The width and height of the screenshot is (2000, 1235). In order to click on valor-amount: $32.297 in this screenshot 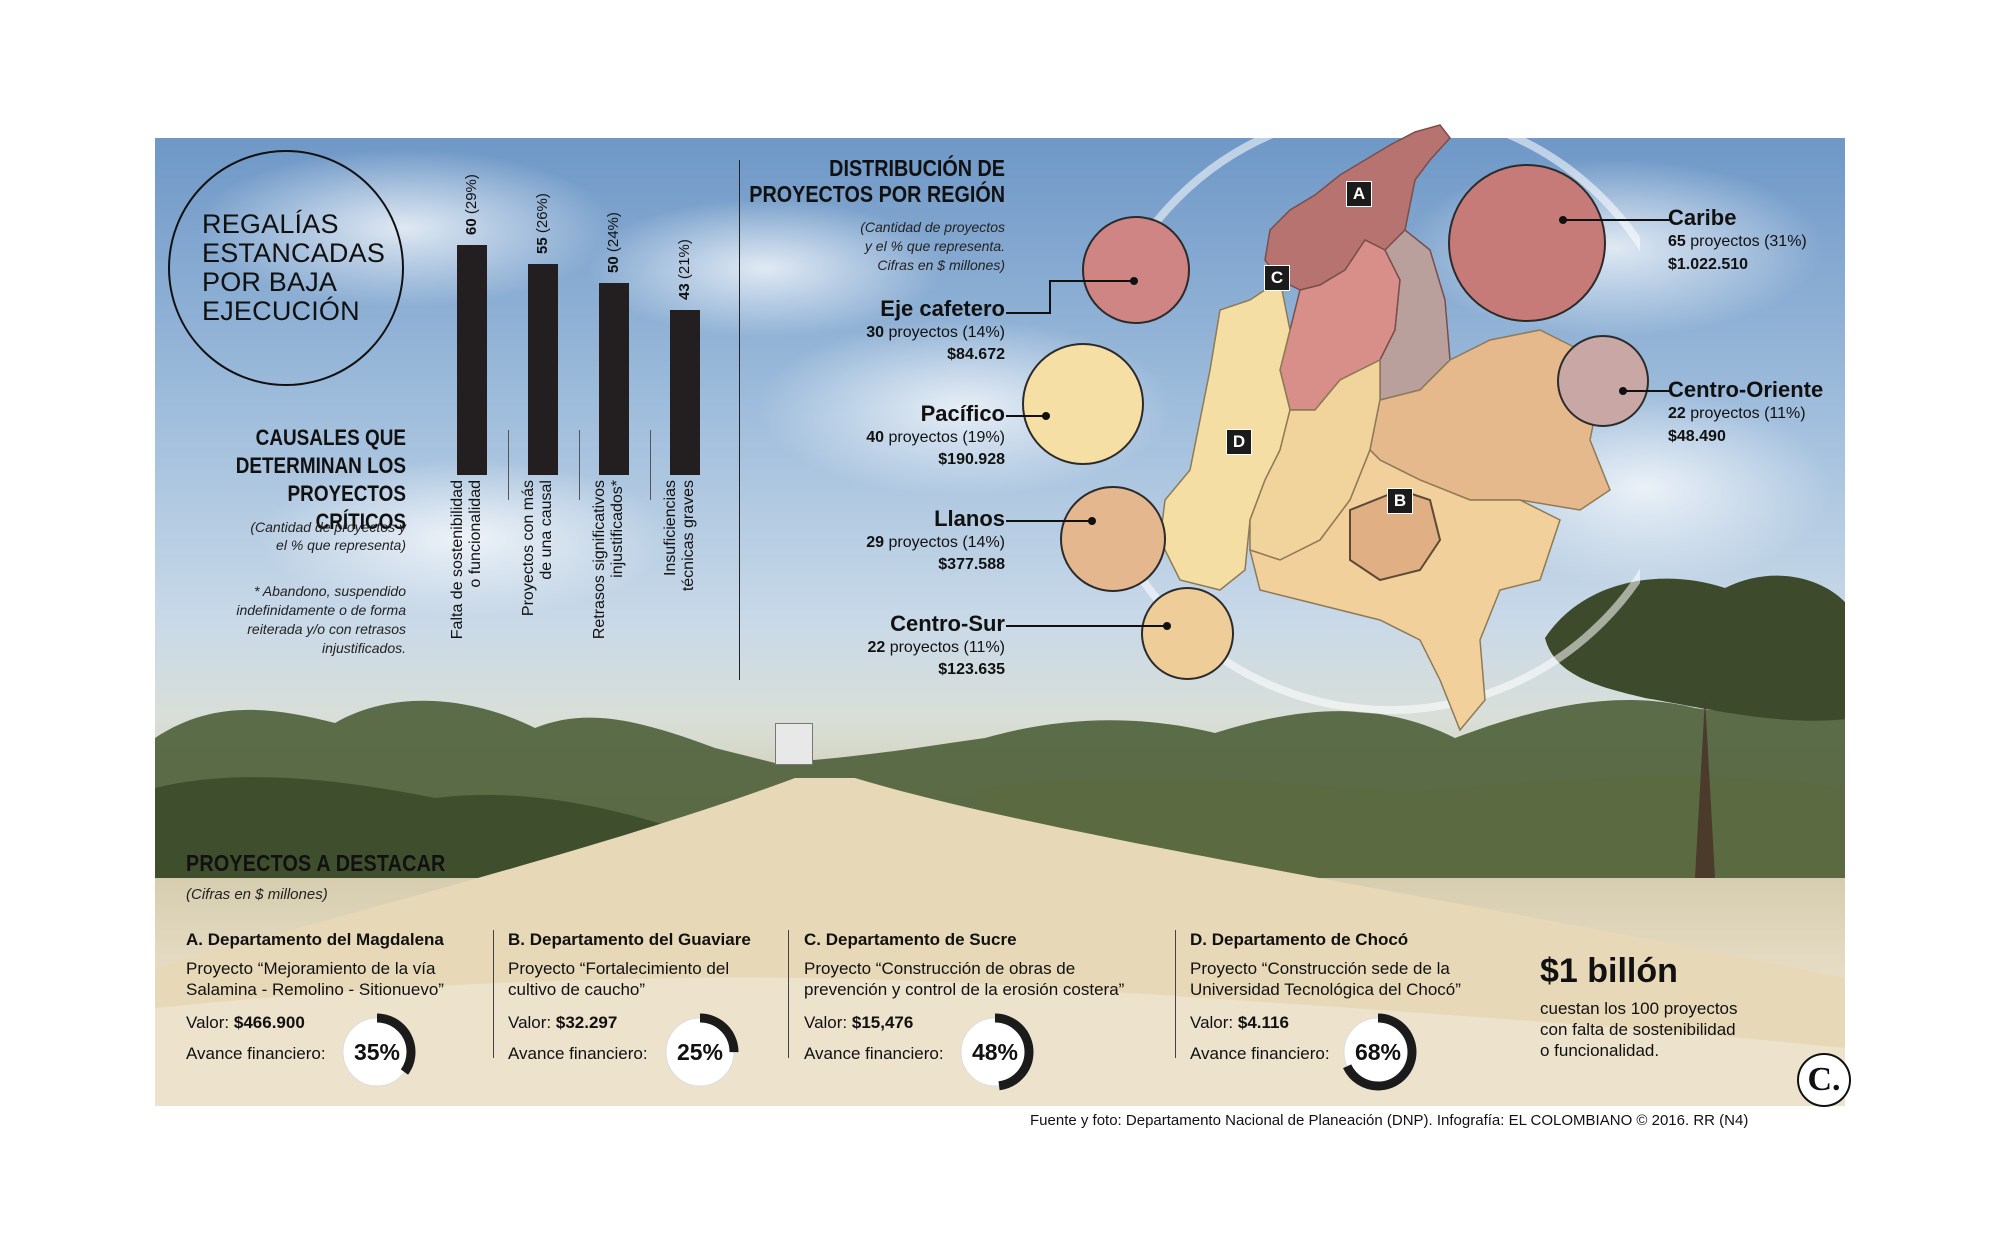, I will do `click(586, 1022)`.